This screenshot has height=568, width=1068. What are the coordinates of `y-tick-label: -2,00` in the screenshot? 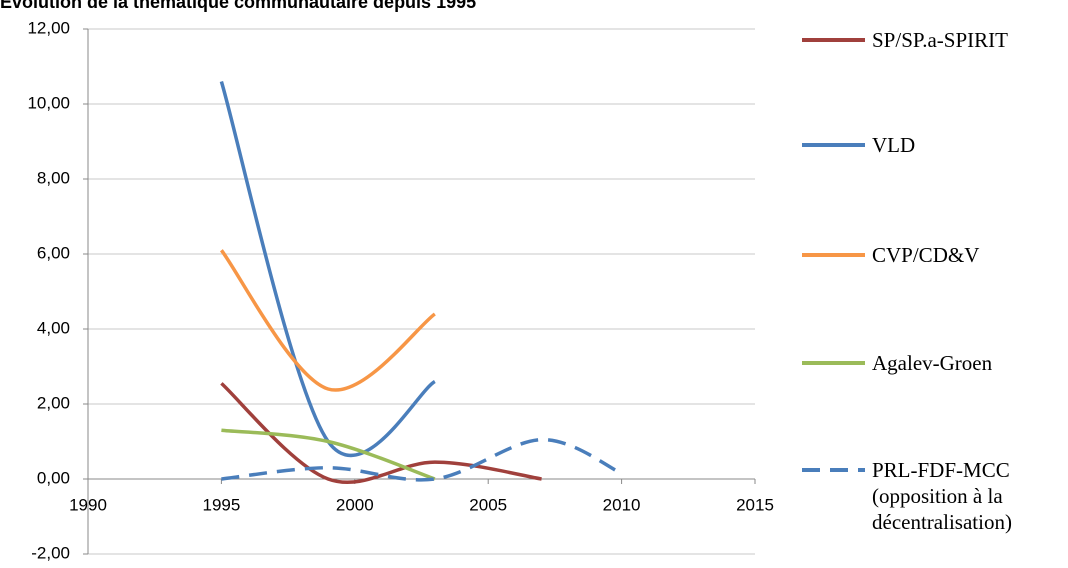 It's located at (50, 552).